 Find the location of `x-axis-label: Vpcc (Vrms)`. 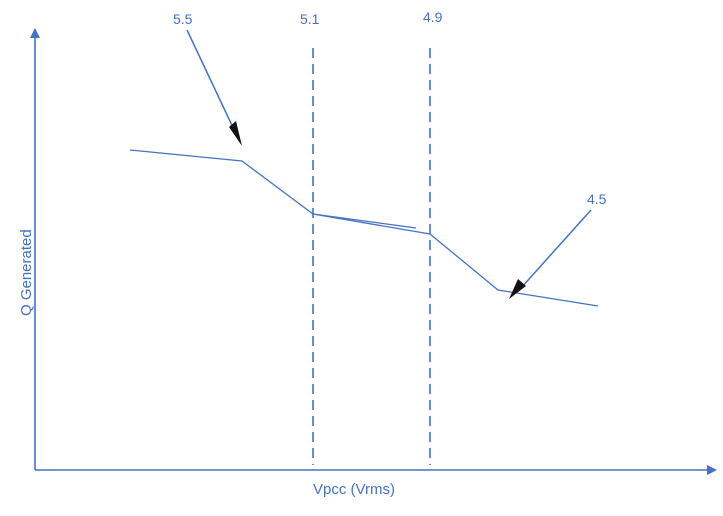

x-axis-label: Vpcc (Vrms) is located at coordinates (354, 489).